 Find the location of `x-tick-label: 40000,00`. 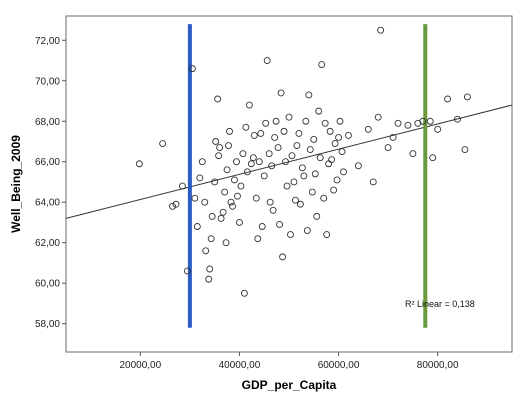

x-tick-label: 40000,00 is located at coordinates (240, 365).